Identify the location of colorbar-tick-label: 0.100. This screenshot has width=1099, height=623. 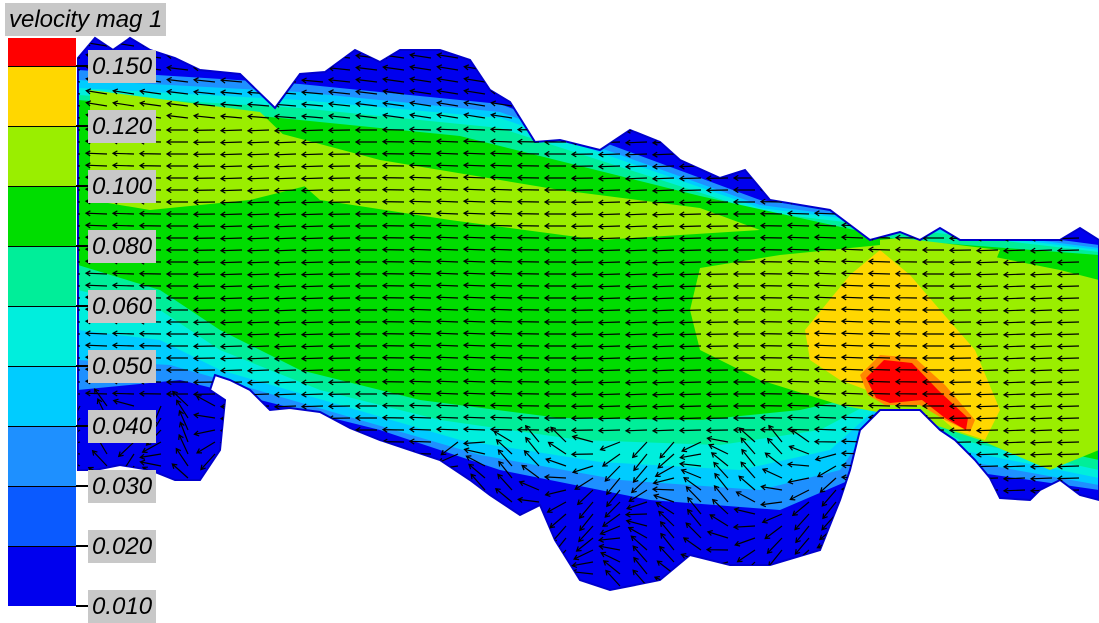
(122, 186).